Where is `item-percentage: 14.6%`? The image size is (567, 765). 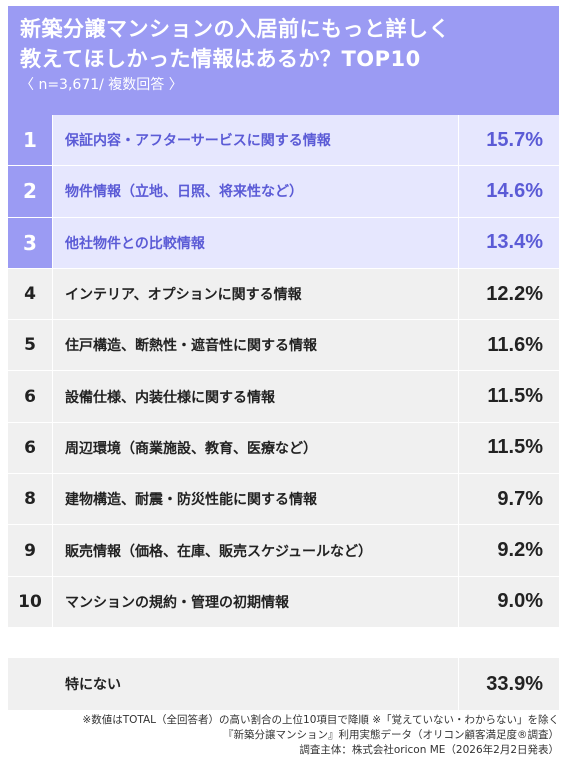
item-percentage: 14.6% is located at coordinates (514, 190).